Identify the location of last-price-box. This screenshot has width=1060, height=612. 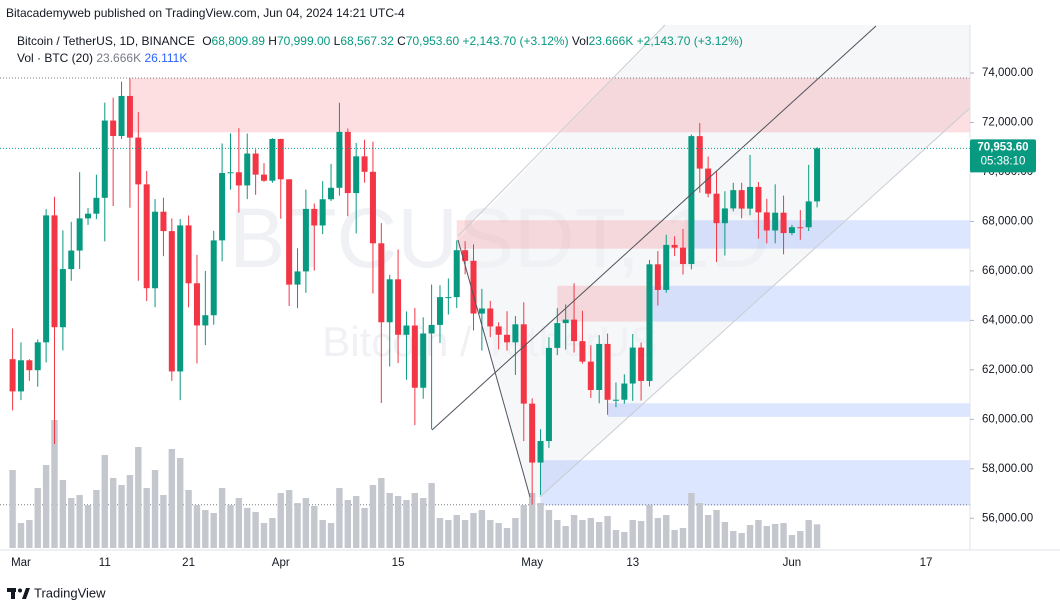
(1003, 156).